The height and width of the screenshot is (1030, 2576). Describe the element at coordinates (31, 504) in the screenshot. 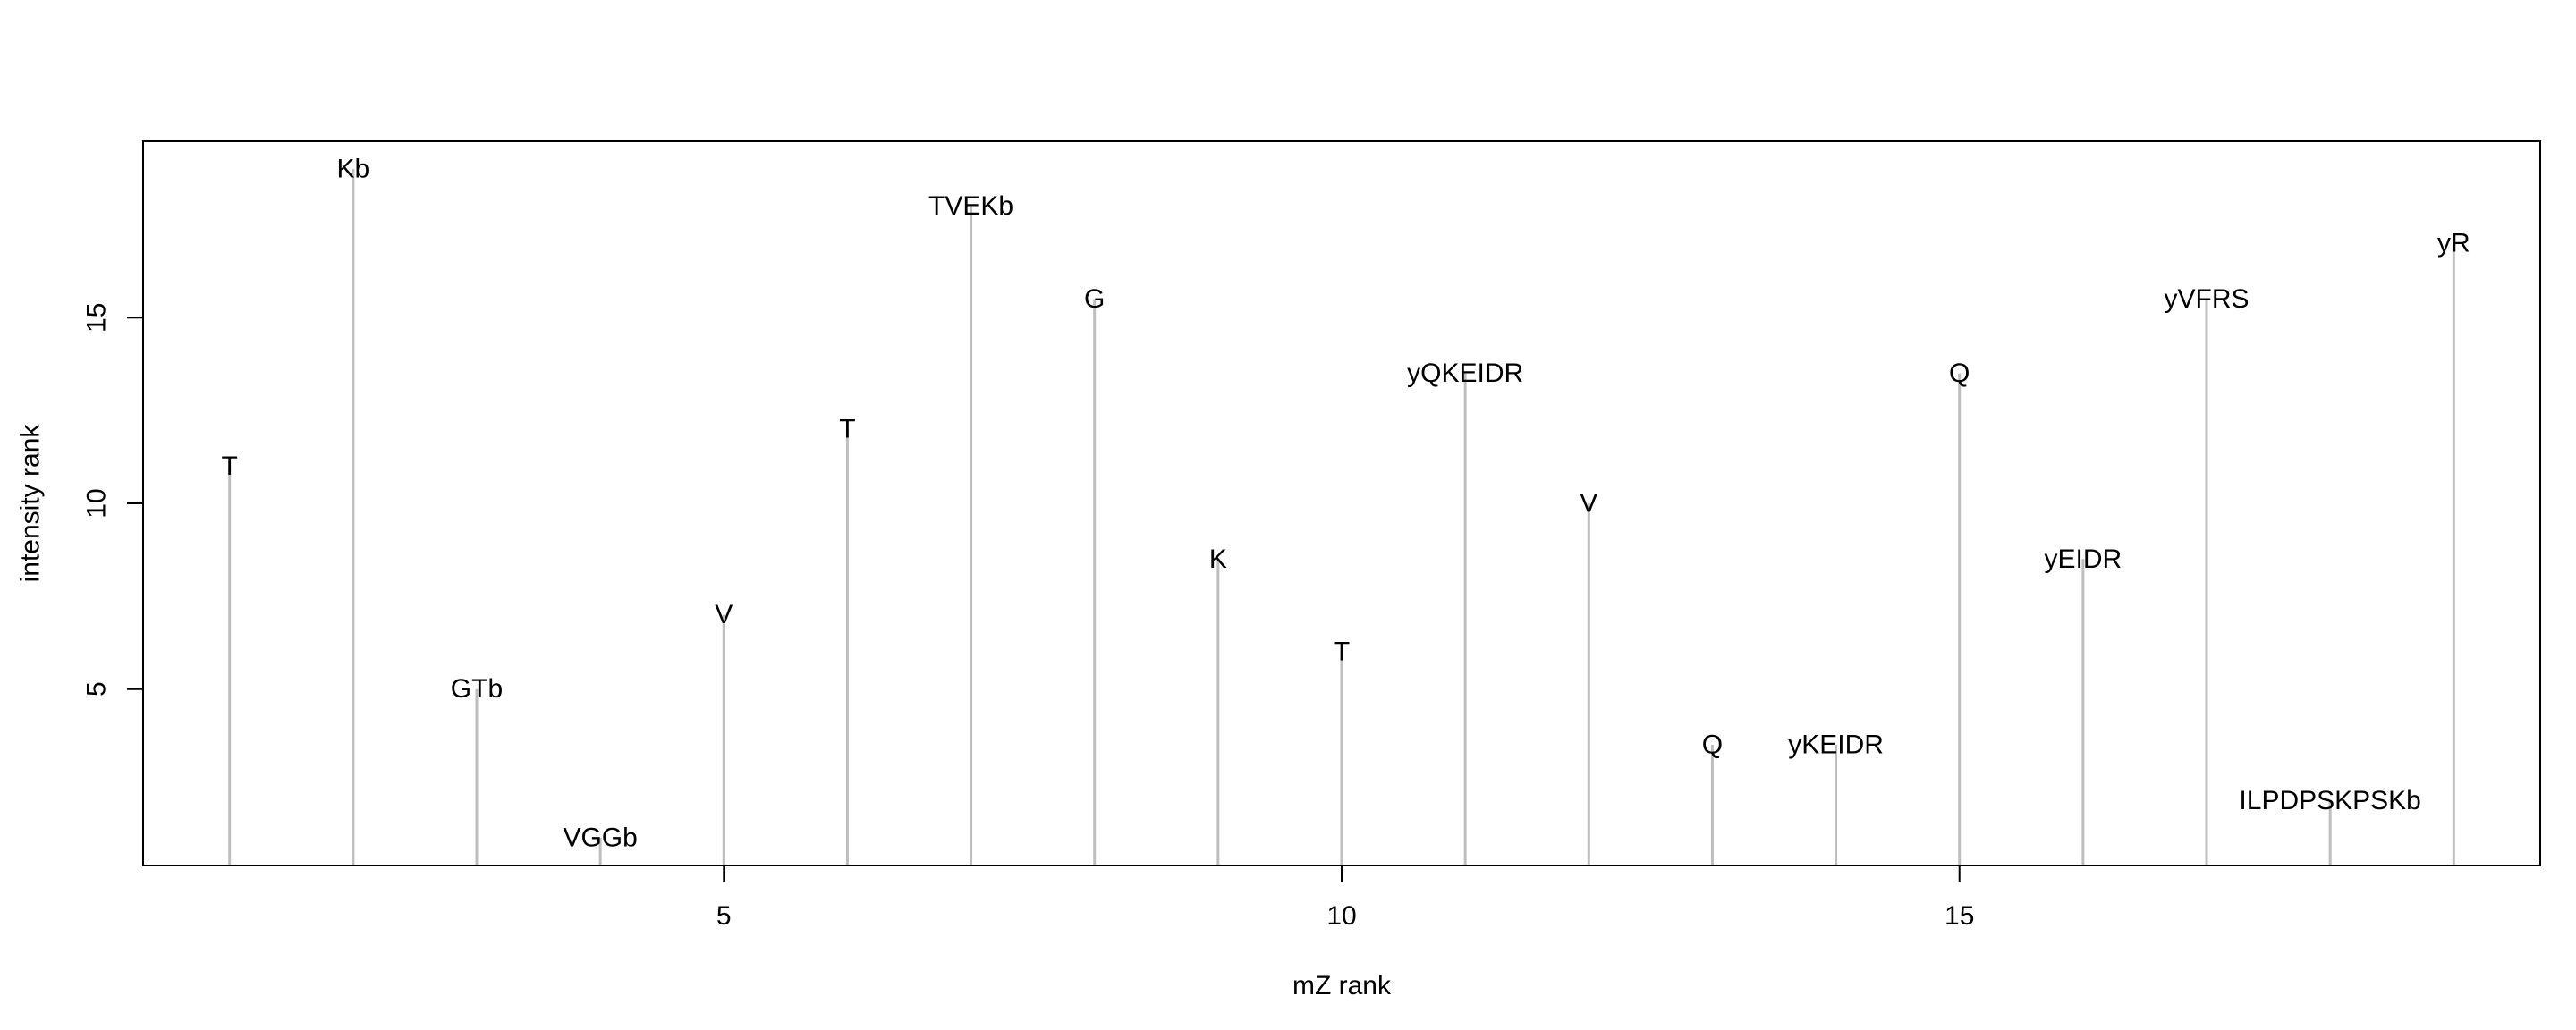

I see `y-axis-label: intensity rank` at that location.